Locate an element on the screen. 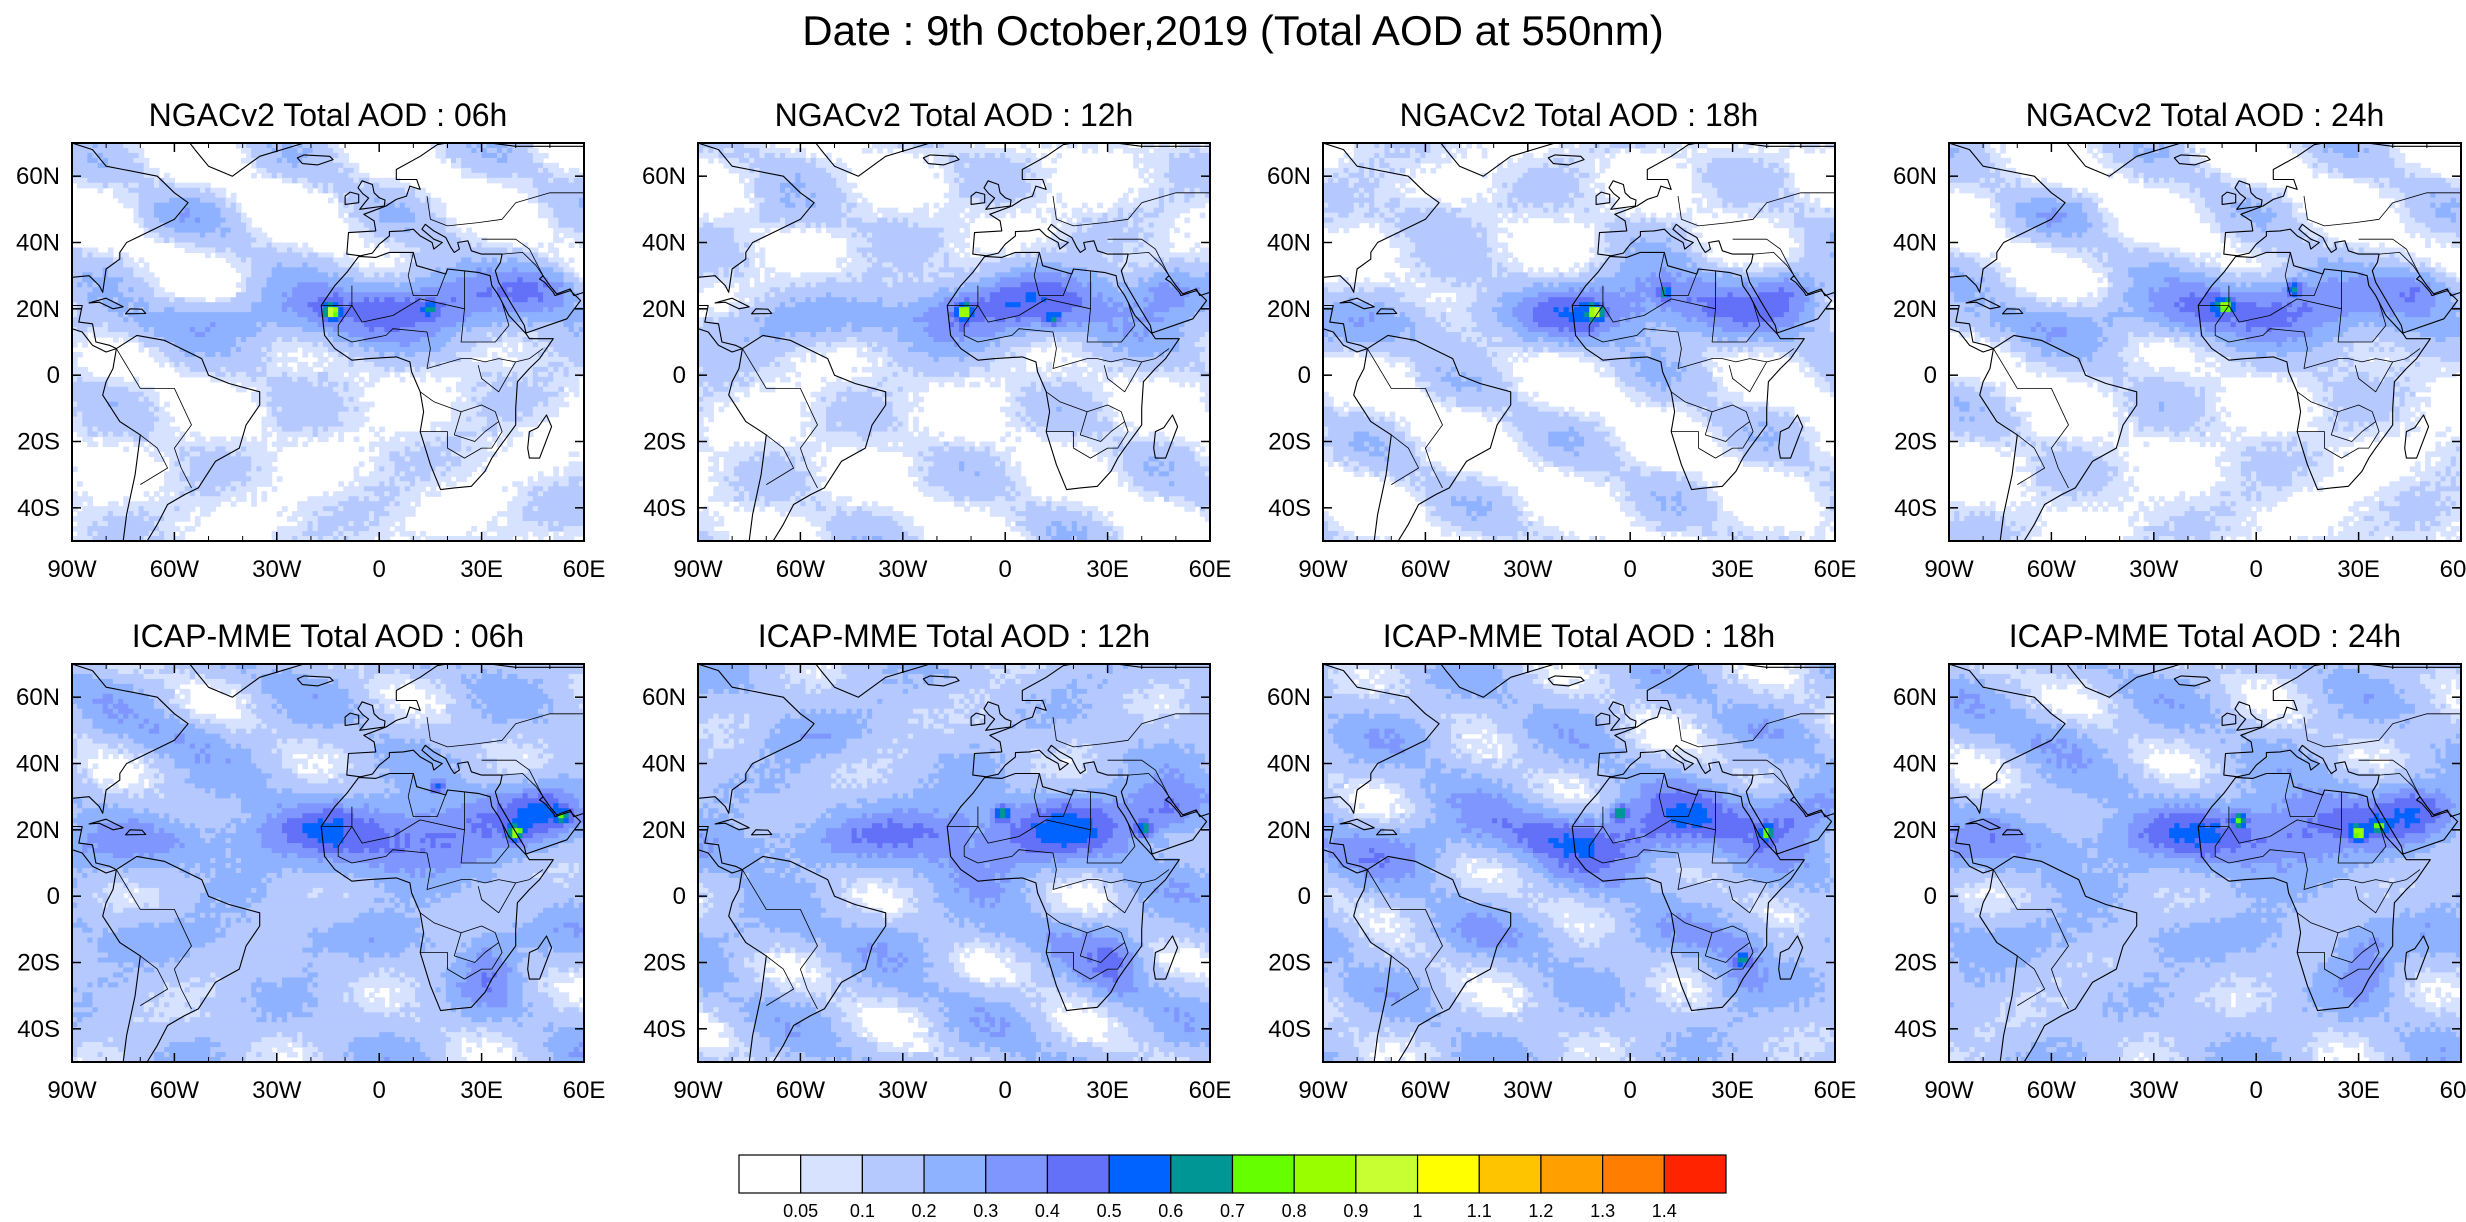  panel-title: ICAP-MME Total AOD : 24h is located at coordinates (2205, 636).